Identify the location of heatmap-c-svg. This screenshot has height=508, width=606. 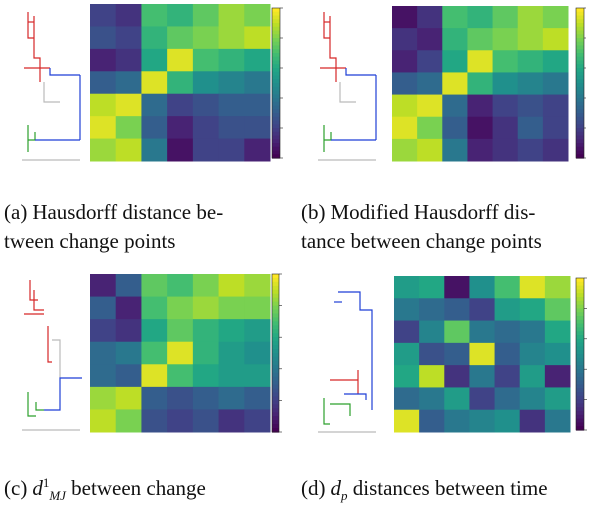
(152, 353).